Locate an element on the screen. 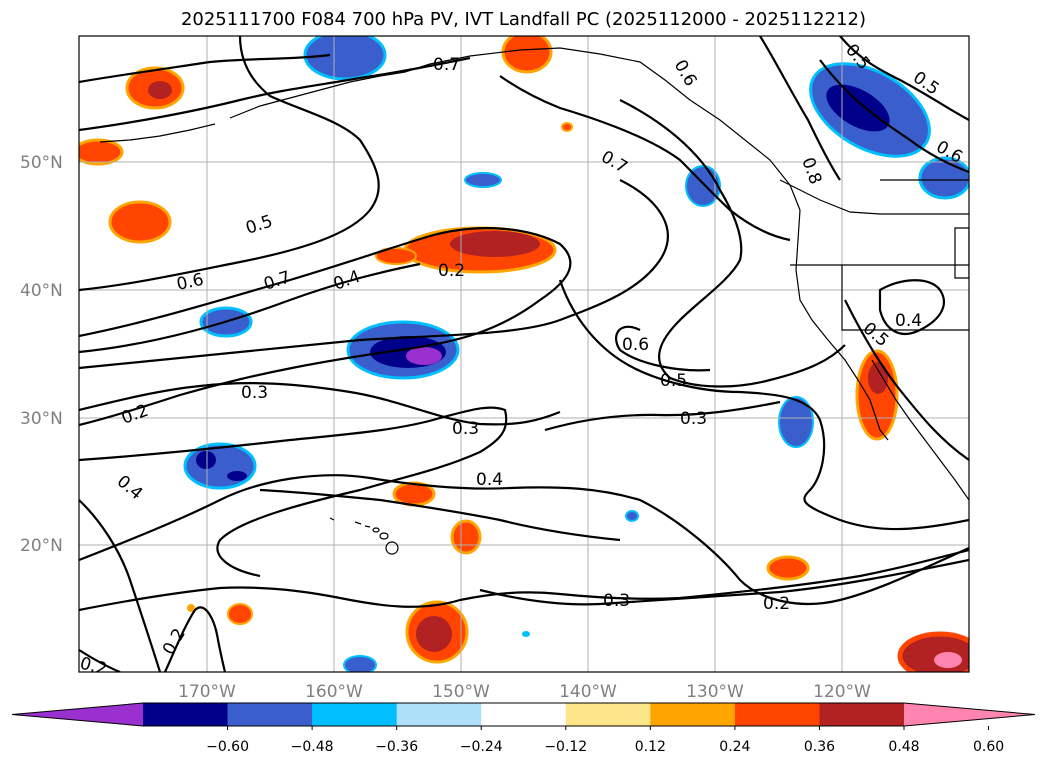  contour-label: 0.6 is located at coordinates (635, 345).